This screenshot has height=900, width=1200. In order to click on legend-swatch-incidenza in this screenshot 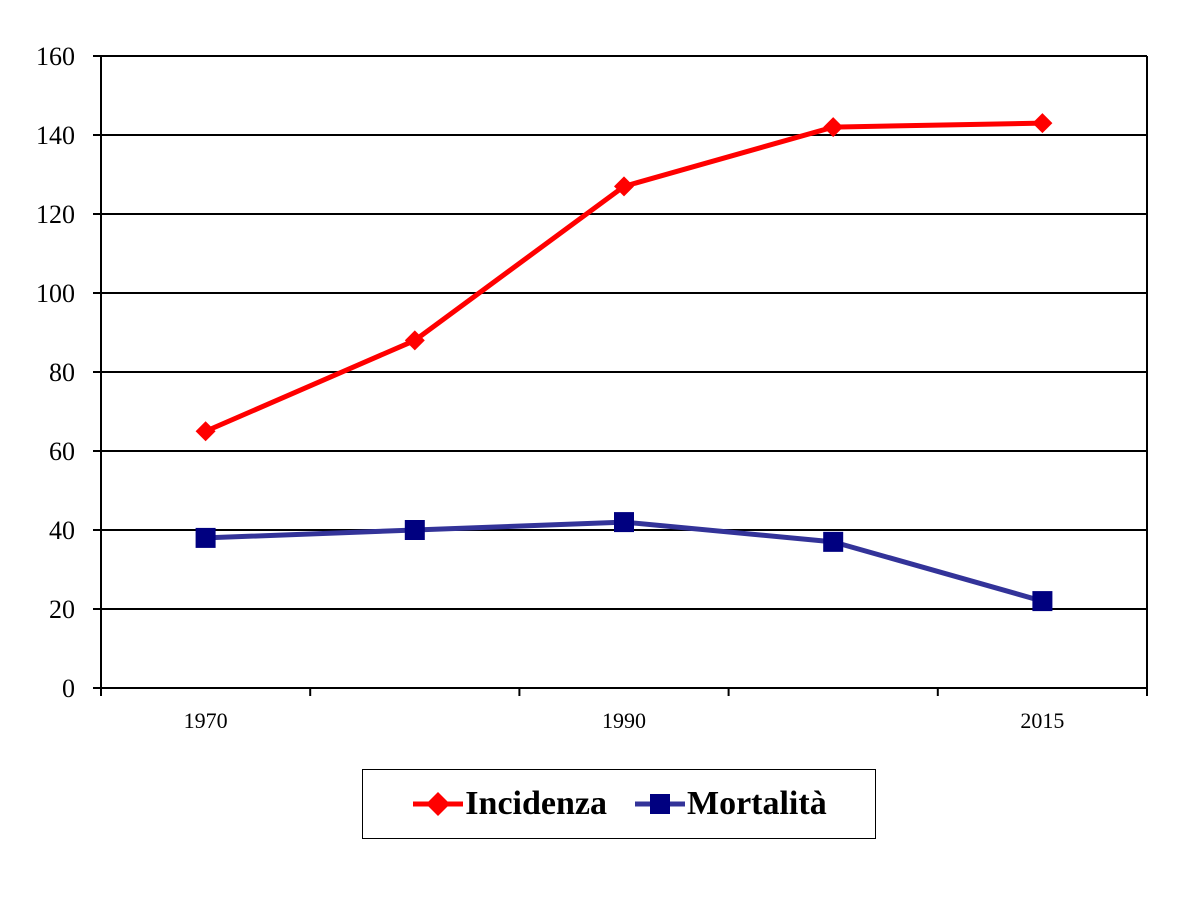, I will do `click(438, 804)`.